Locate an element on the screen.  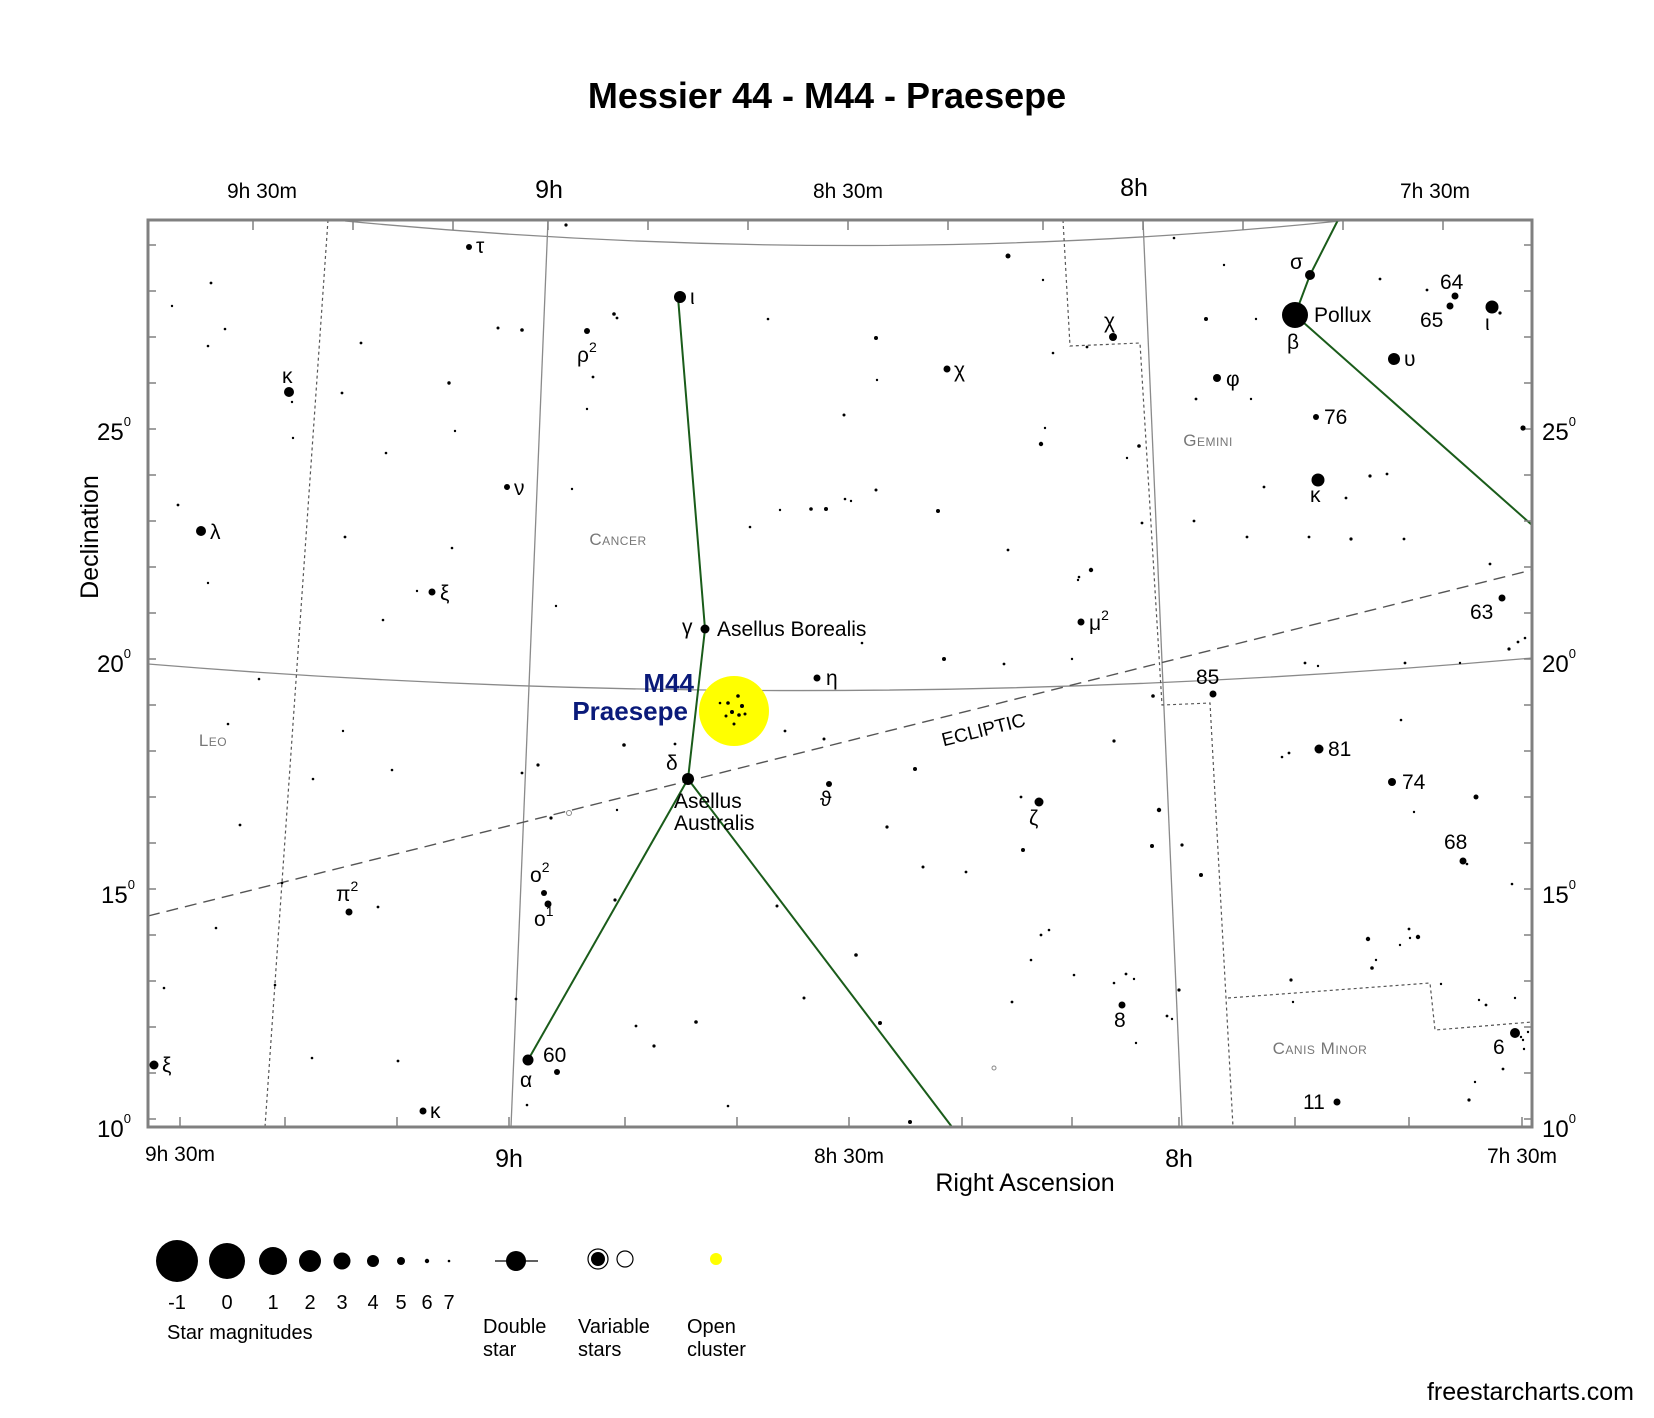
star-xi-cnc is located at coordinates (432, 592).